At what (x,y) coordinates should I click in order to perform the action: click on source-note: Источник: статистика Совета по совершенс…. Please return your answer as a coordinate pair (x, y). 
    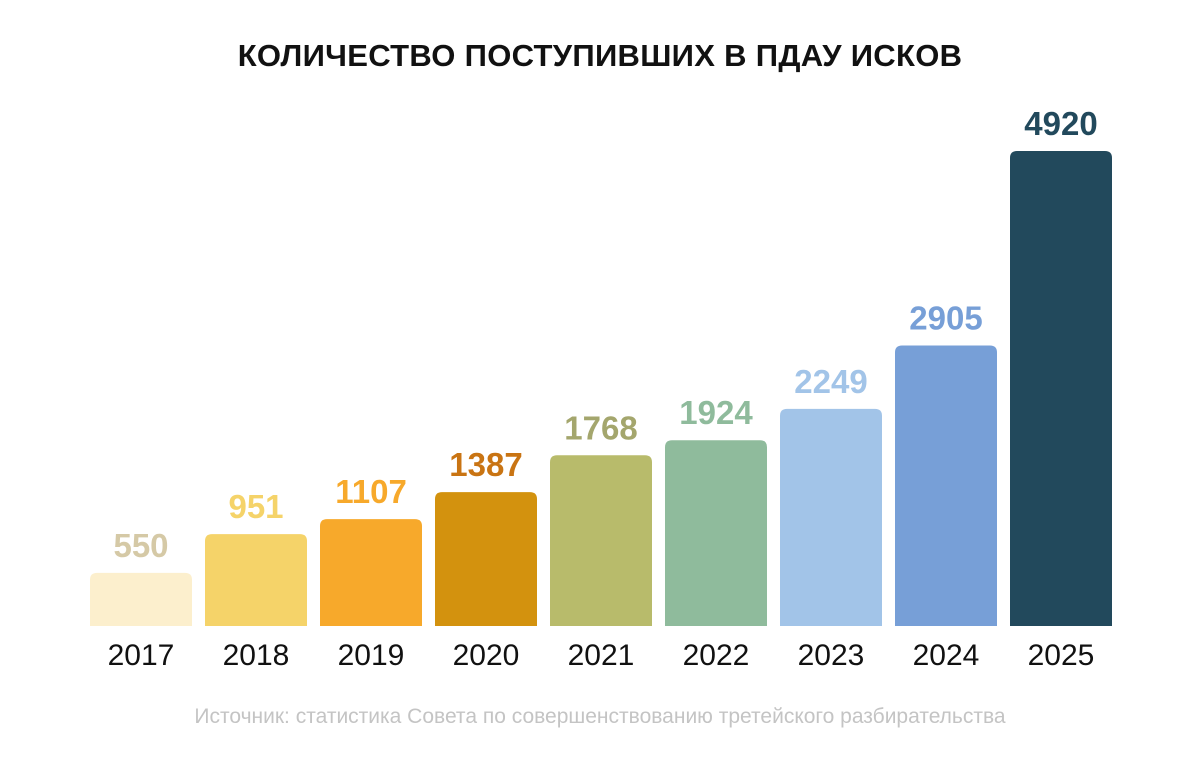
    Looking at the image, I should click on (600, 716).